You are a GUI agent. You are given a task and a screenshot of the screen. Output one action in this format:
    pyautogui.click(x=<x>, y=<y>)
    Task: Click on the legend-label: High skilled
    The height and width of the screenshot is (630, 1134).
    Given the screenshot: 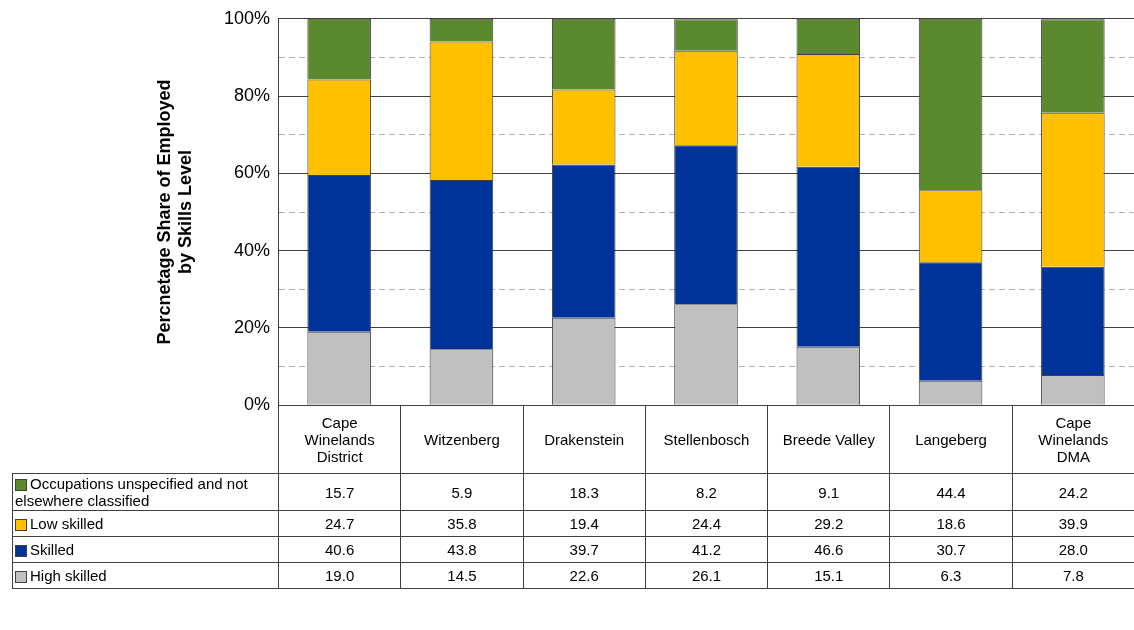 What is the action you would take?
    pyautogui.click(x=145, y=575)
    